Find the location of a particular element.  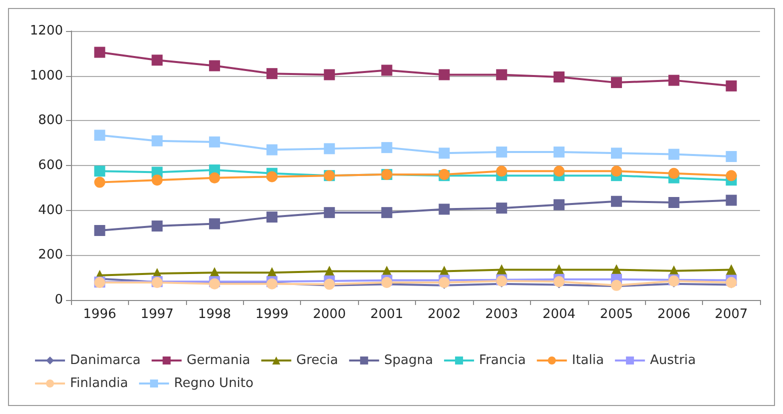

x-tick-label: 2006 is located at coordinates (673, 314).